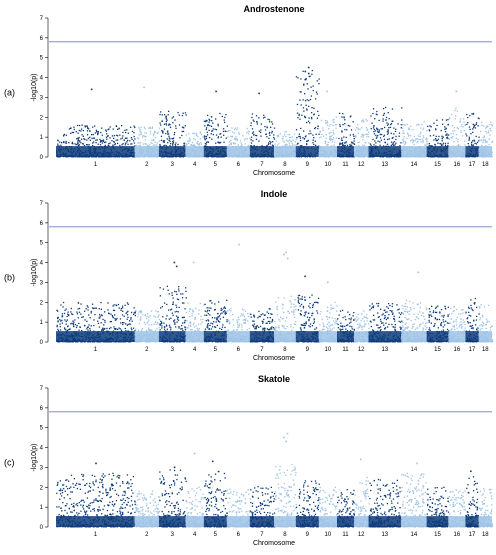 This screenshot has height=555, width=496. Describe the element at coordinates (328, 165) in the screenshot. I see `chromosome-label: 10` at that location.